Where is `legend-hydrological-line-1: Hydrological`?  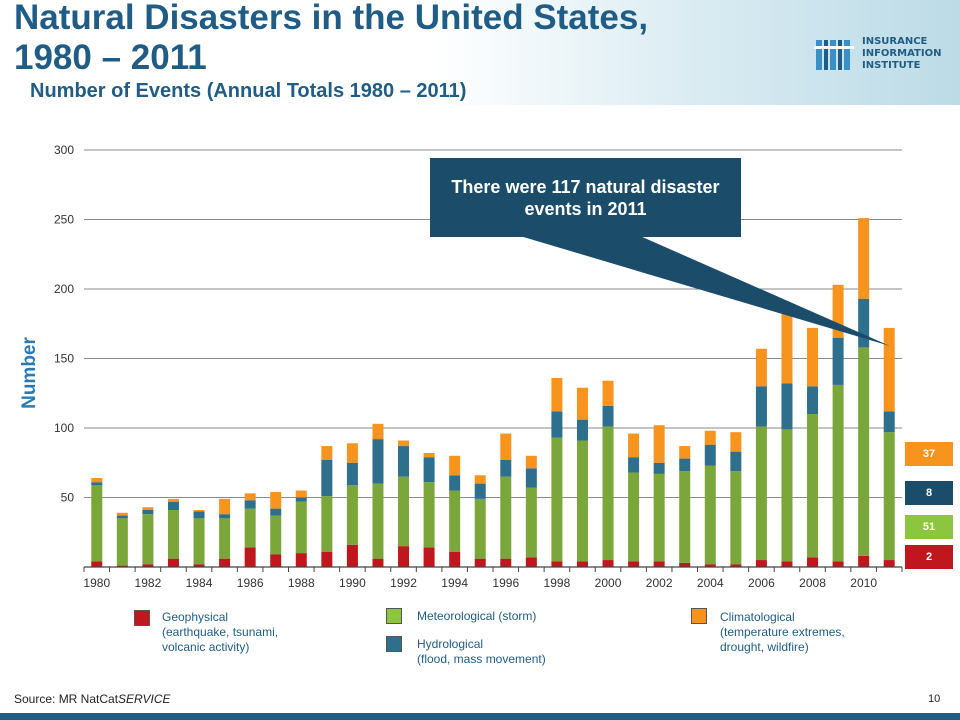 legend-hydrological-line-1: Hydrological is located at coordinates (450, 644).